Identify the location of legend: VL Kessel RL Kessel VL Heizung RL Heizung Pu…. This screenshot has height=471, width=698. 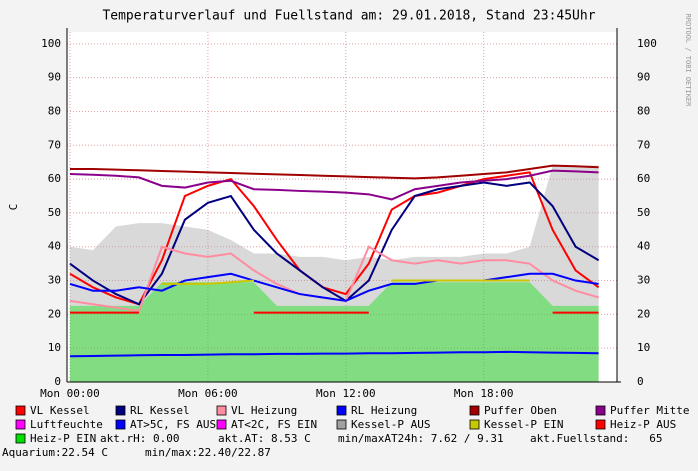
(345, 431).